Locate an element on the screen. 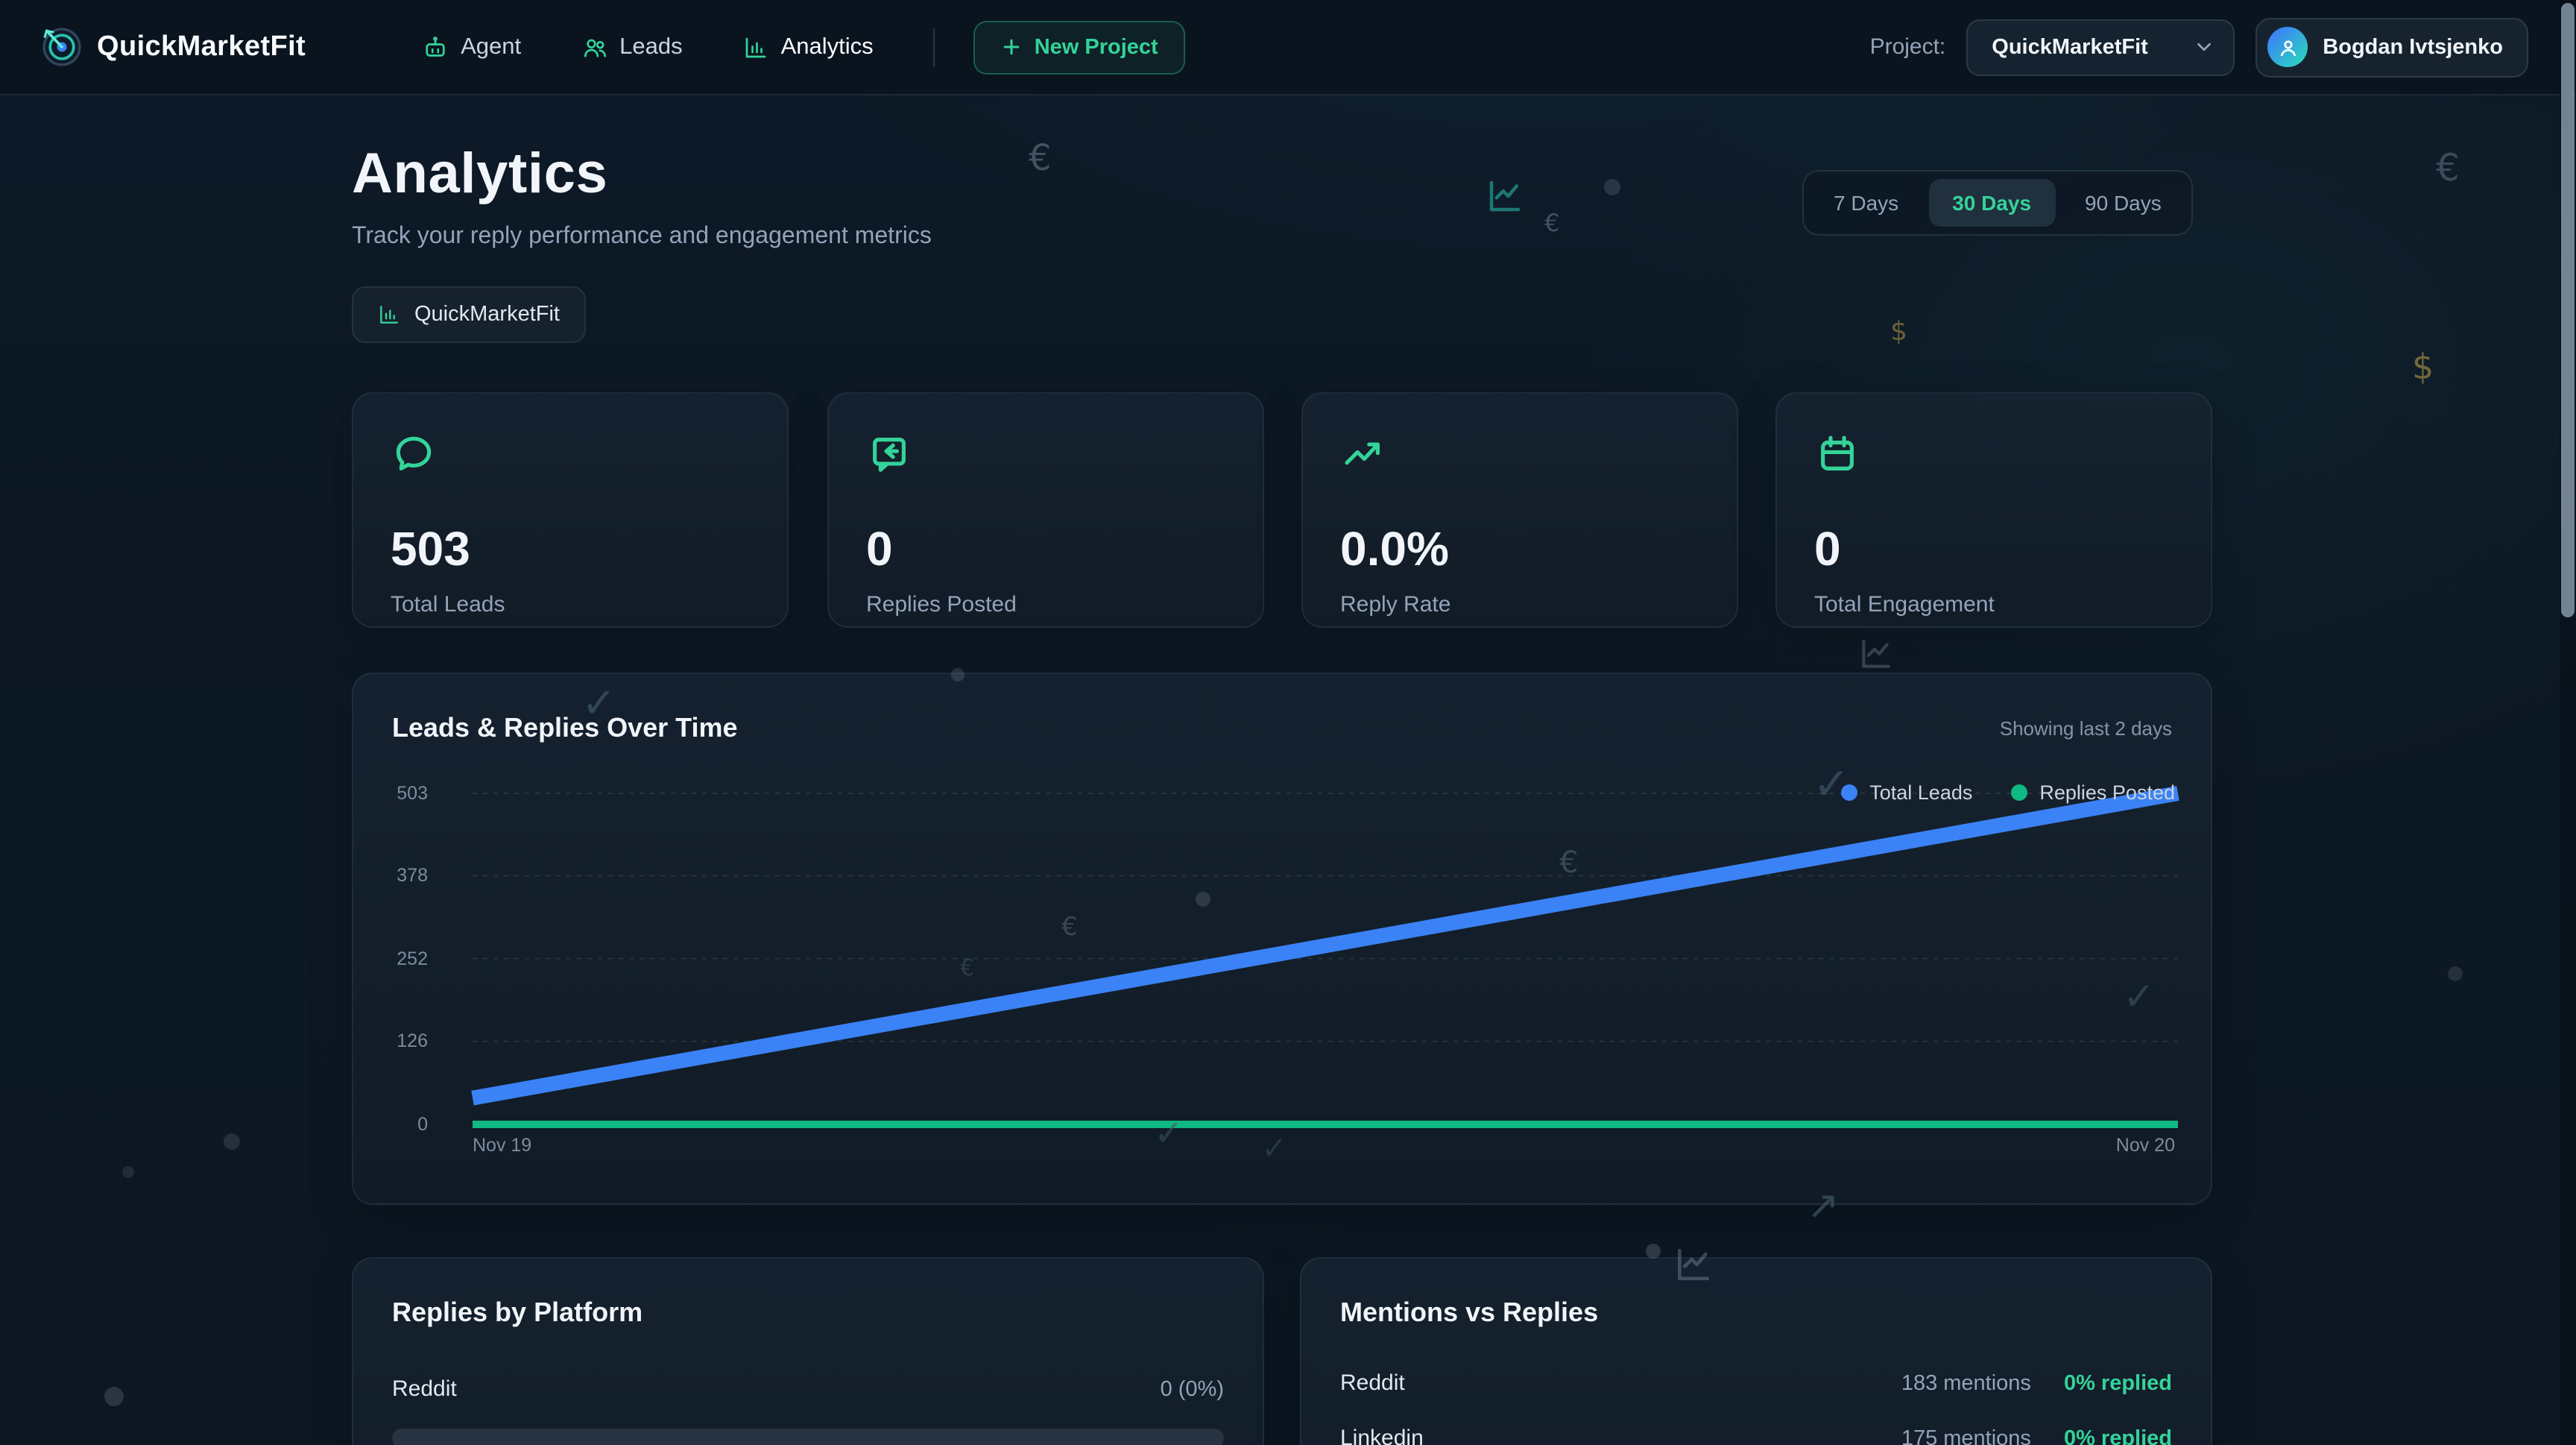 The width and height of the screenshot is (2576, 1445). project-select-value: QuickMarketFit is located at coordinates (2070, 47).